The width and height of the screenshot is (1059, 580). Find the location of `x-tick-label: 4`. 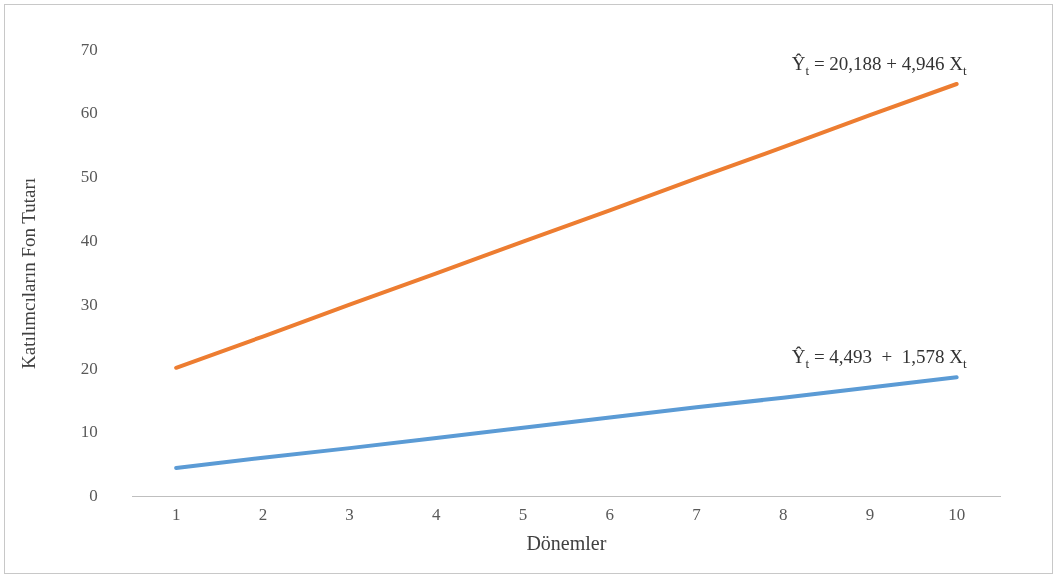

x-tick-label: 4 is located at coordinates (437, 515).